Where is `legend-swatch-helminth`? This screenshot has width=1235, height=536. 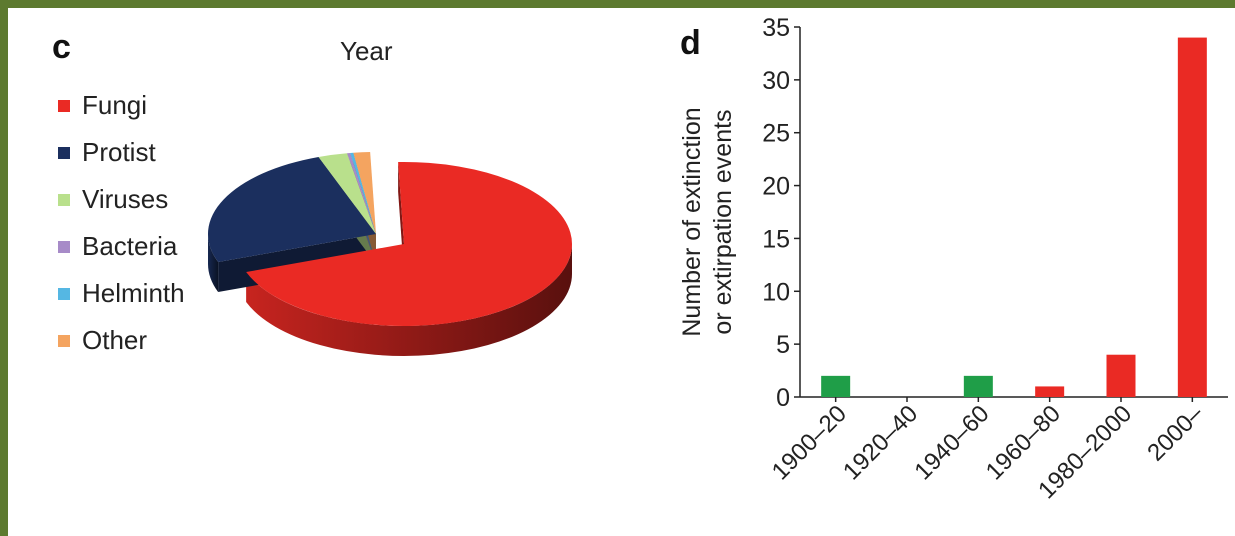 legend-swatch-helminth is located at coordinates (64, 293).